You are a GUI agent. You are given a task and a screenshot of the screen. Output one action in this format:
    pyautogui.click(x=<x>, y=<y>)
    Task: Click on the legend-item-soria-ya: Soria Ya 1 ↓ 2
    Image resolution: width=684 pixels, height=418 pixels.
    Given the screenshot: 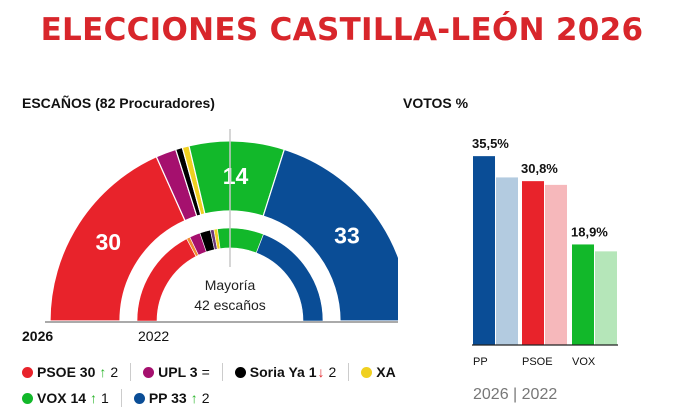 What is the action you would take?
    pyautogui.click(x=285, y=372)
    